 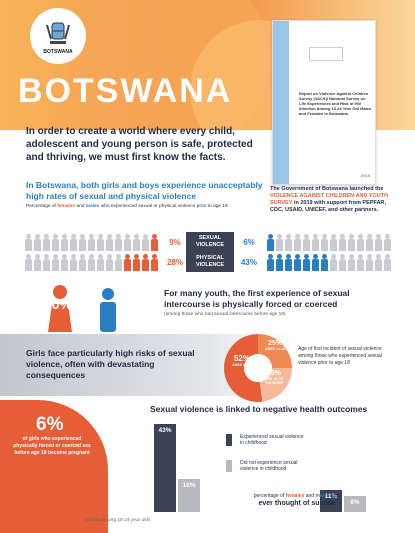 What do you see at coordinates (58, 304) in the screenshot?
I see `forced-sex-female-pct: 10%` at bounding box center [58, 304].